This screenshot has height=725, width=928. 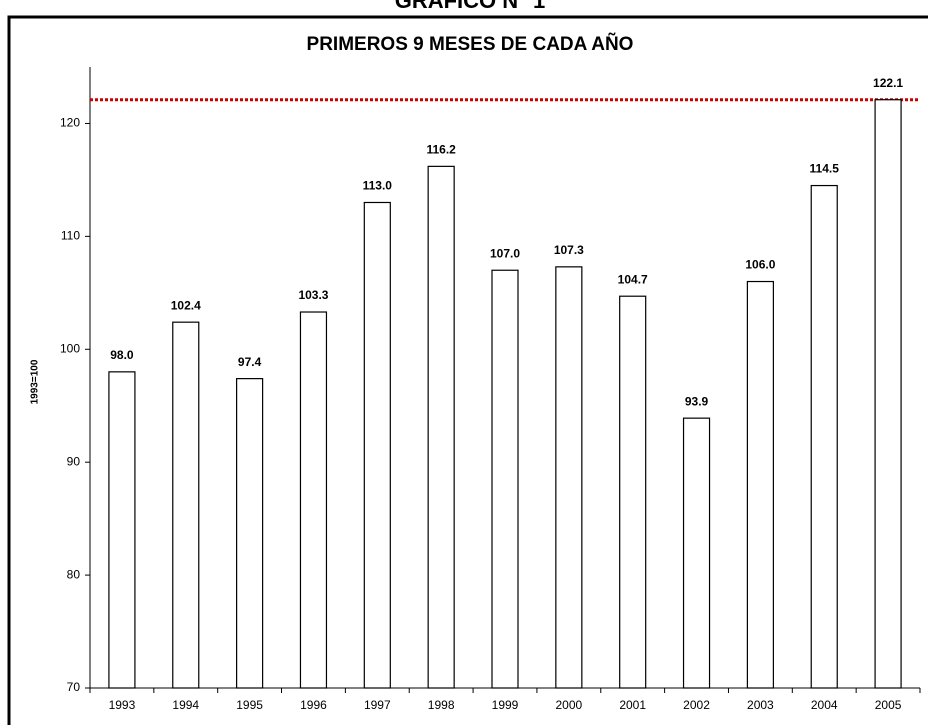 I want to click on y-tick-label: 90, so click(x=74, y=461).